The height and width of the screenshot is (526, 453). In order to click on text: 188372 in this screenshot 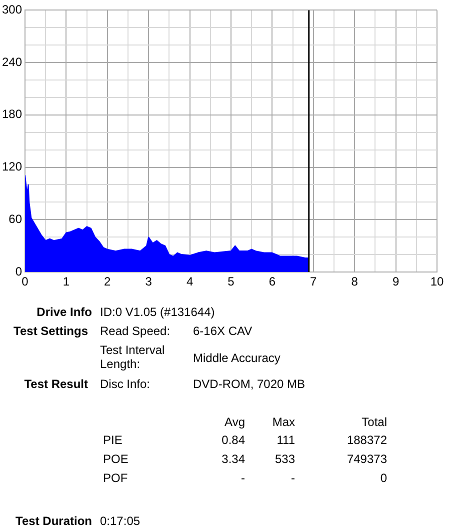, I will do `click(366, 440)`.